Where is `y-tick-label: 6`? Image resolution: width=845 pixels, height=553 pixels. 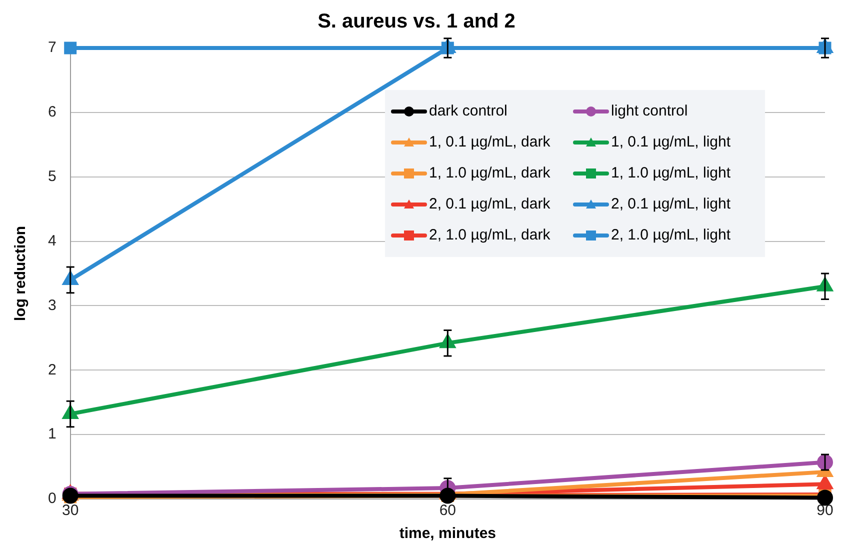 y-tick-label: 6 is located at coordinates (52, 112).